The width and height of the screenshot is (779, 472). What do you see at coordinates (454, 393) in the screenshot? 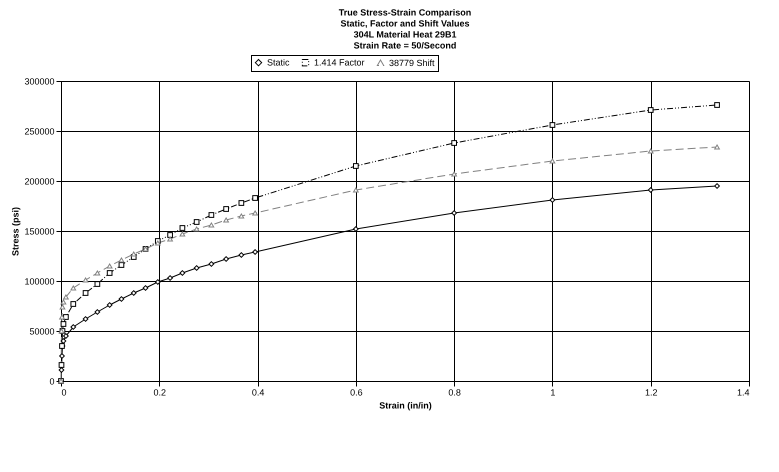
I see `x-tick-label: 0.8` at bounding box center [454, 393].